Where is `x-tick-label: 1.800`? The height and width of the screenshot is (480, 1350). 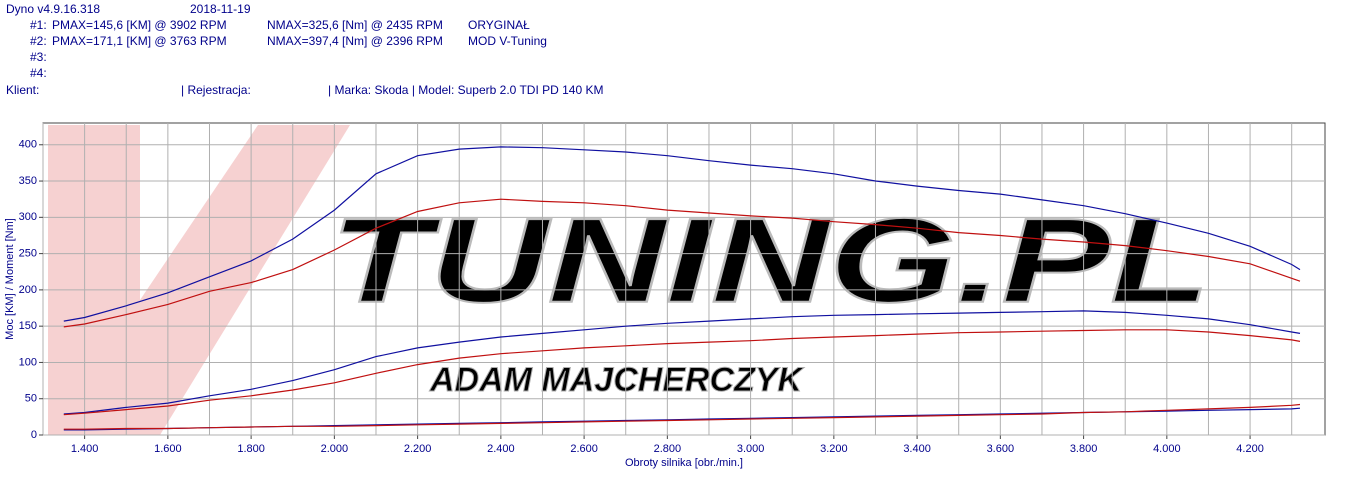 x-tick-label: 1.800 is located at coordinates (251, 449).